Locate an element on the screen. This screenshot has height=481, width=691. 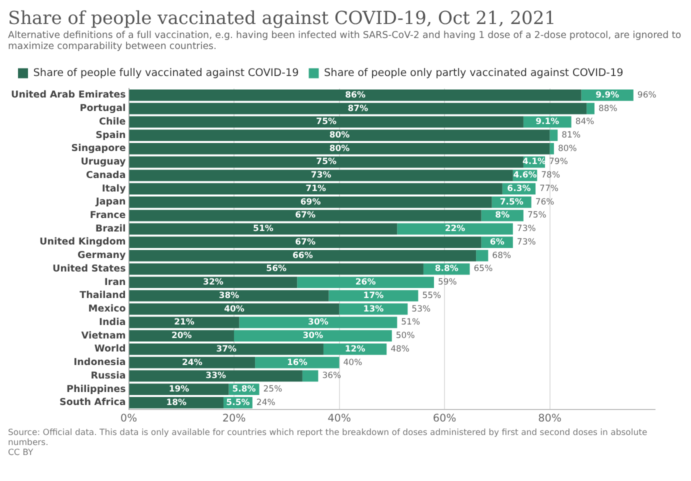
data-label: 66% is located at coordinates (303, 255).